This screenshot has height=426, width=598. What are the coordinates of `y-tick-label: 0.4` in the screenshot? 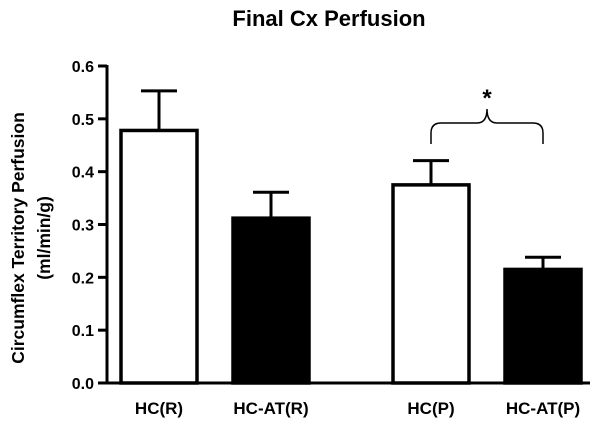 It's located at (83, 173).